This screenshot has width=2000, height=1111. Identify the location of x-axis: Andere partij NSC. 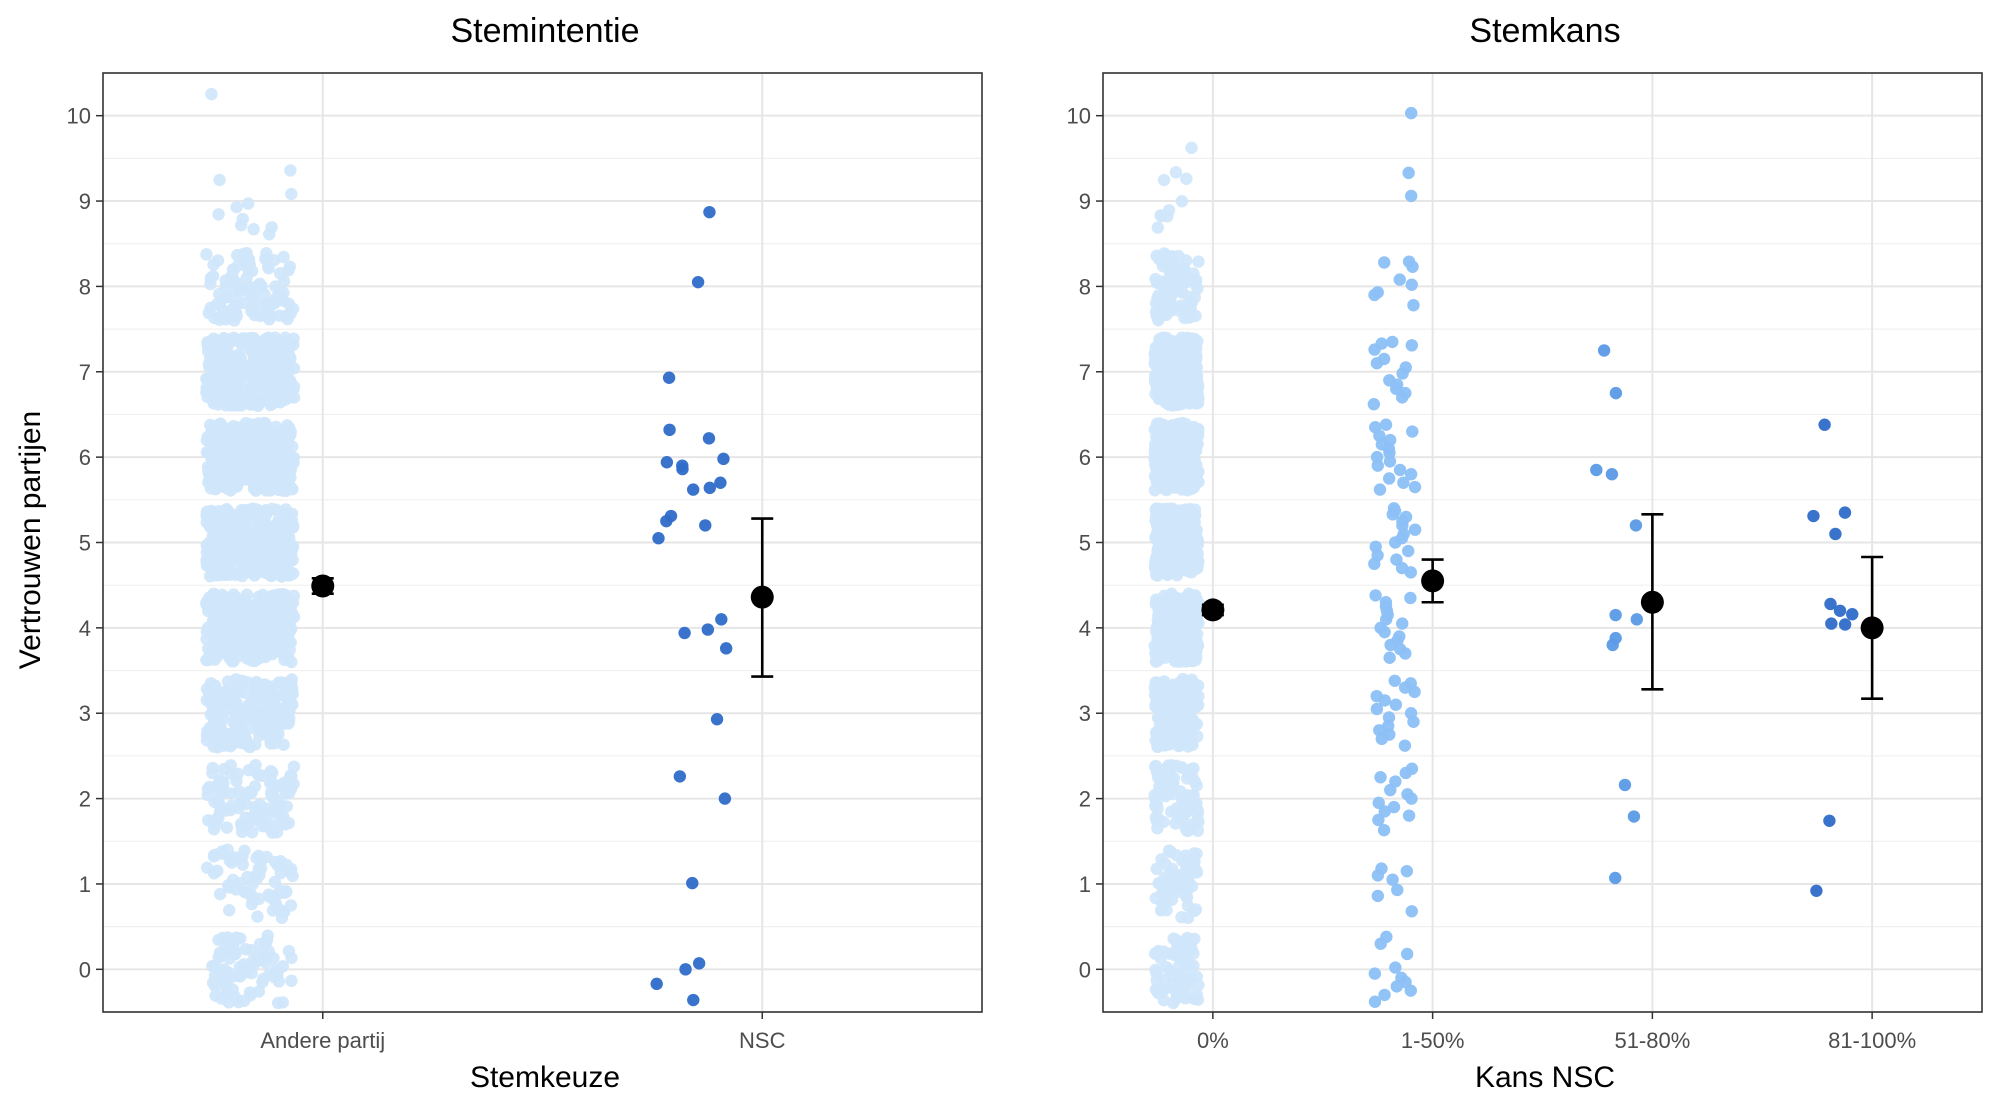
(523, 1032).